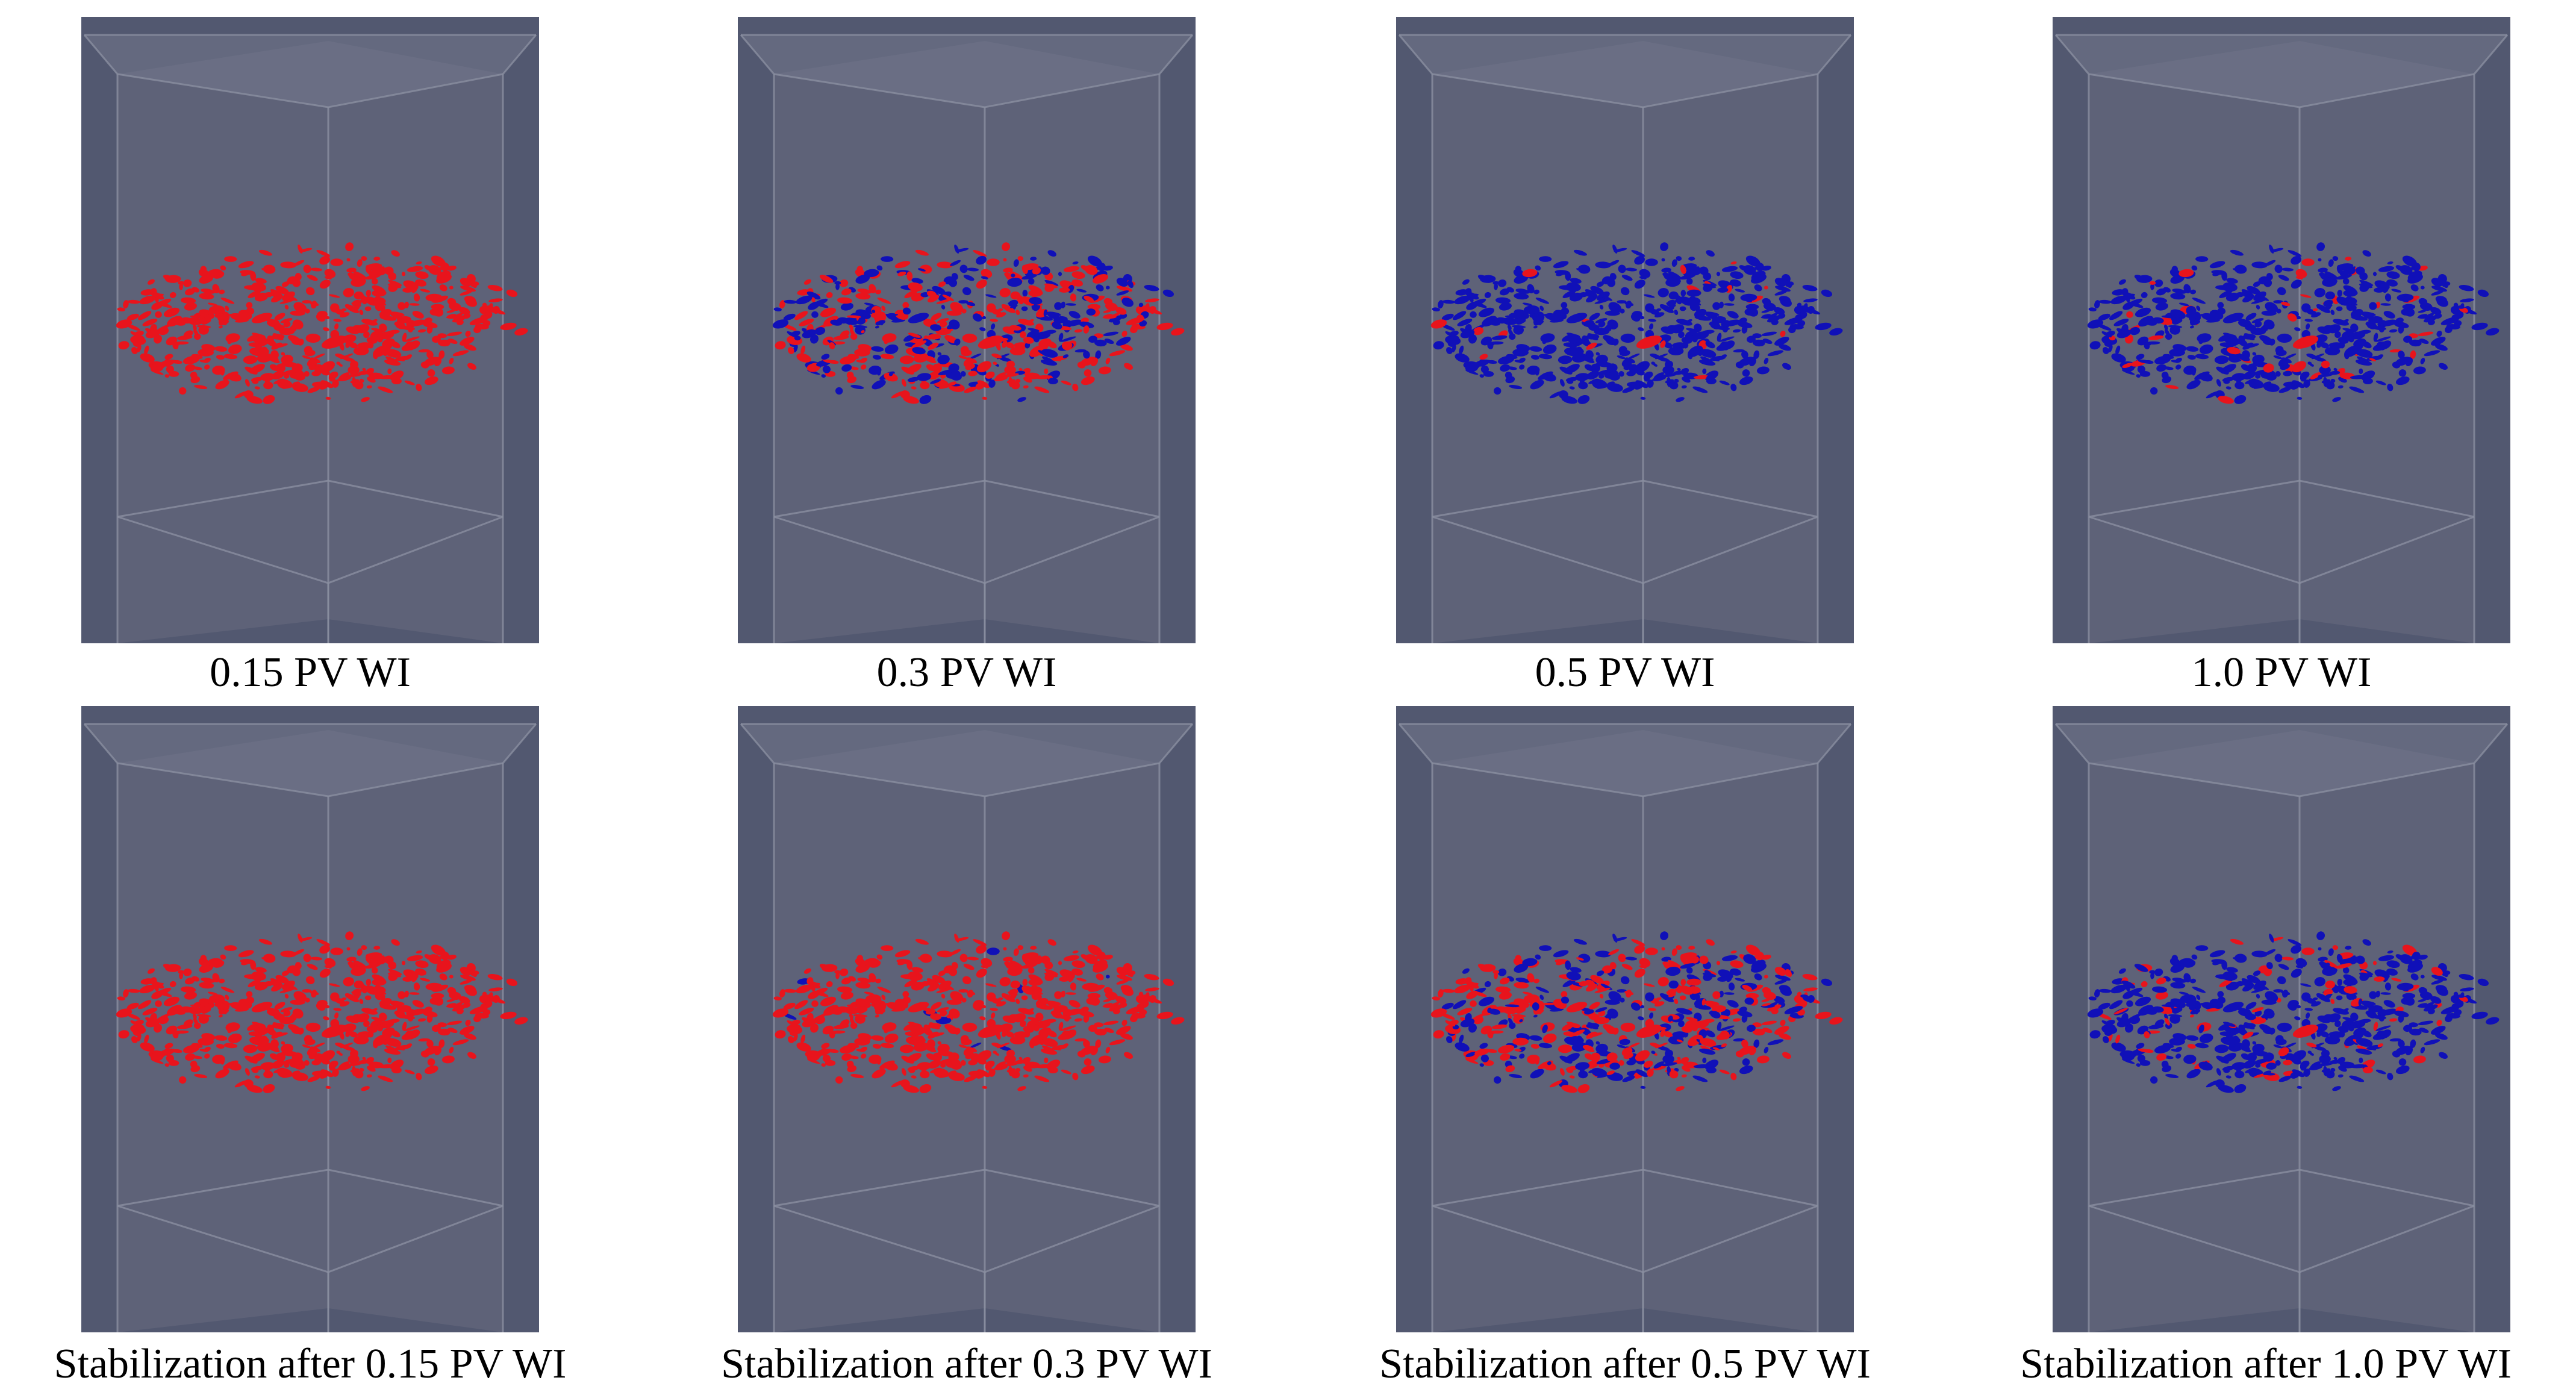 The image size is (2576, 1398). I want to click on render-panel-0-5-pv, so click(1625, 330).